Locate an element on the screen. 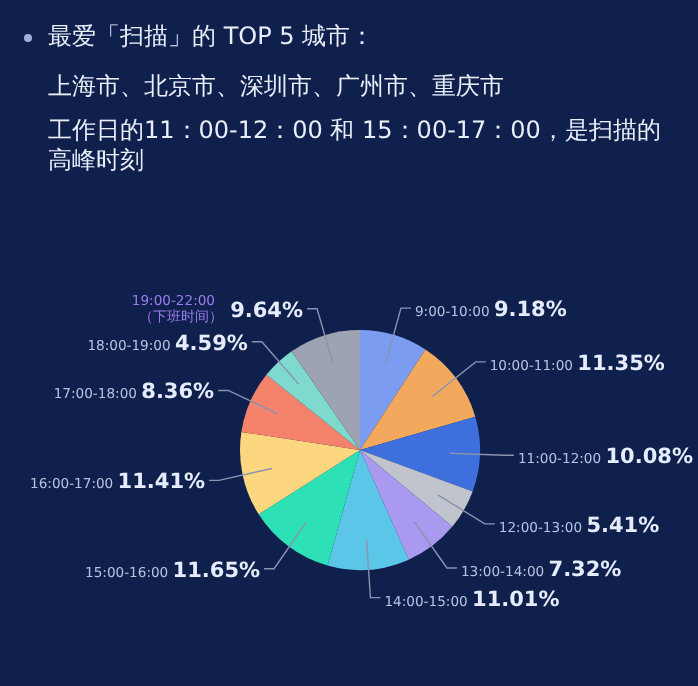 The image size is (698, 686). chart-title: 最爱「扫描」的 TOP 5 城市： is located at coordinates (211, 37).